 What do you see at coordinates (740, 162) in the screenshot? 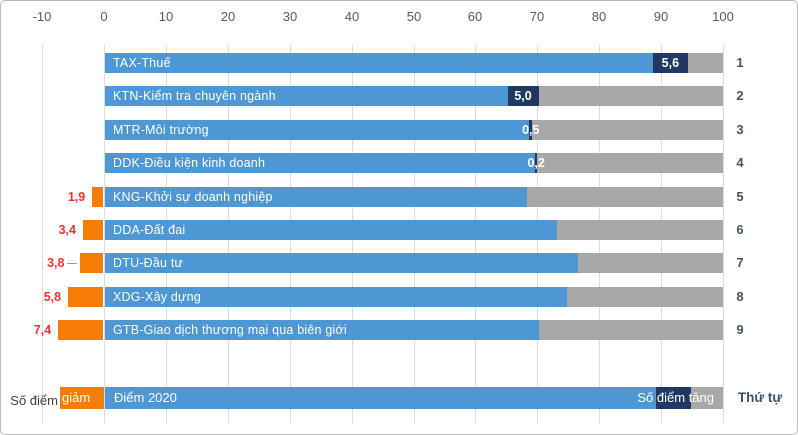
I see `rank-label: 4` at bounding box center [740, 162].